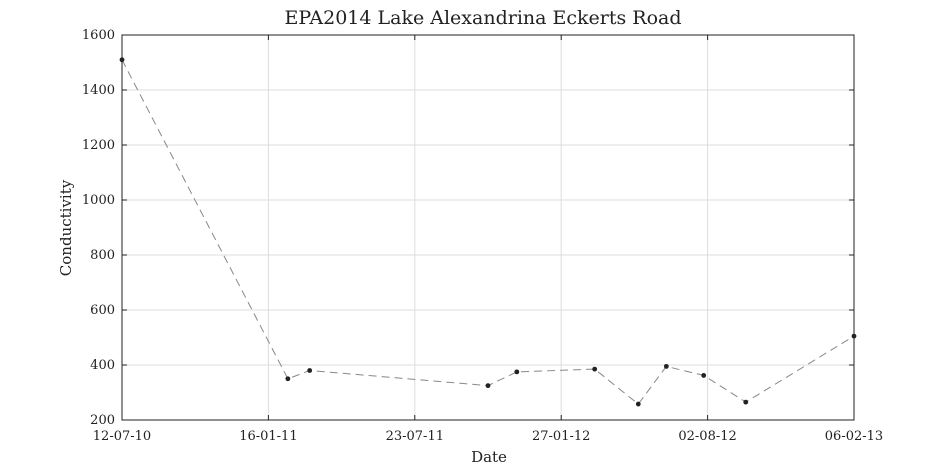  Describe the element at coordinates (98, 35) in the screenshot. I see `y-tick-label: 1600` at that location.